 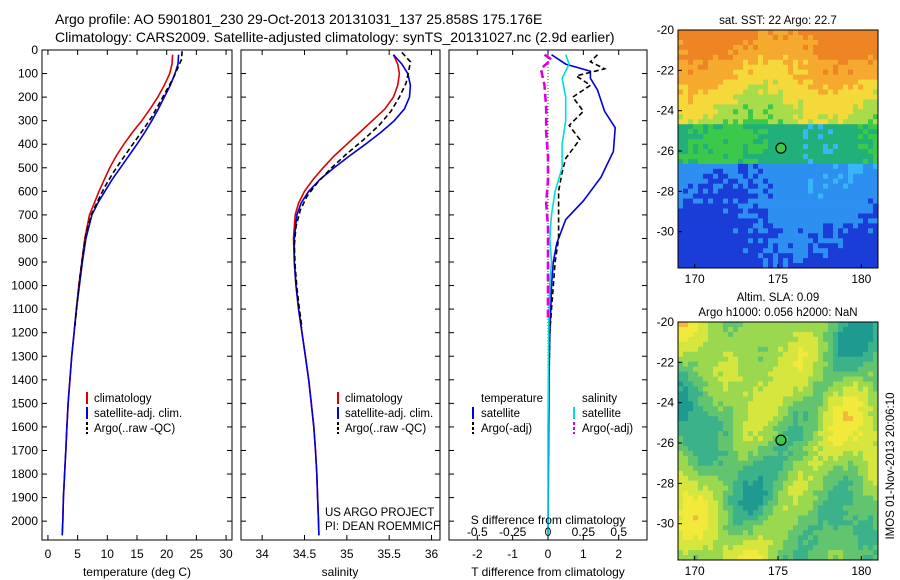 I want to click on sst-map-title: sat. SST: 22 Argo: 22.7, so click(x=778, y=21).